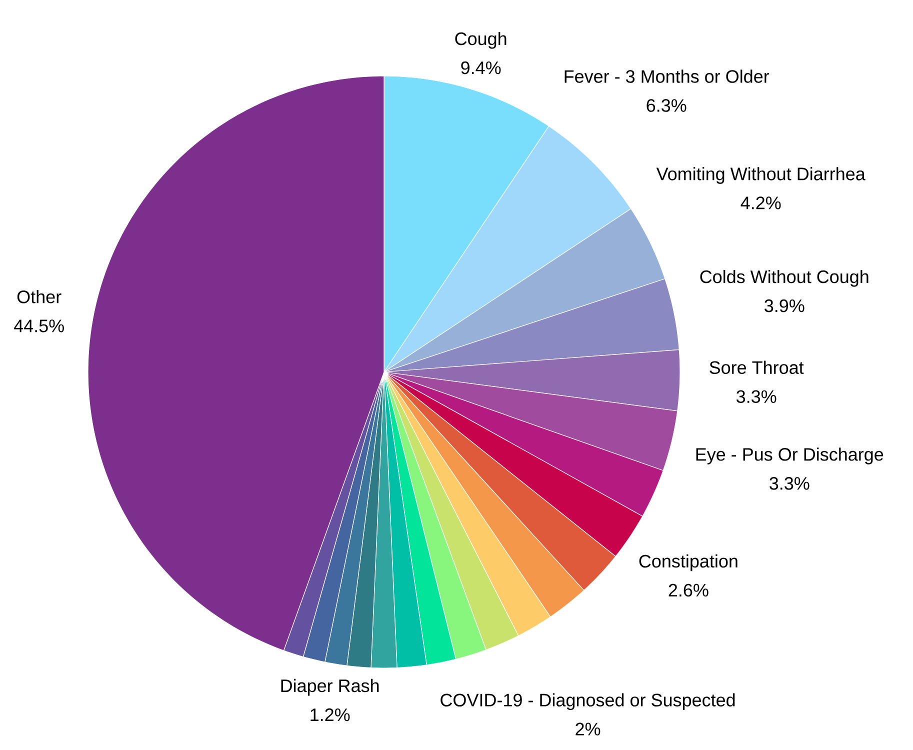 Image resolution: width=913 pixels, height=750 pixels. Describe the element at coordinates (587, 701) in the screenshot. I see `slice-label: COVID-19 - Diagnosed or Suspected` at that location.